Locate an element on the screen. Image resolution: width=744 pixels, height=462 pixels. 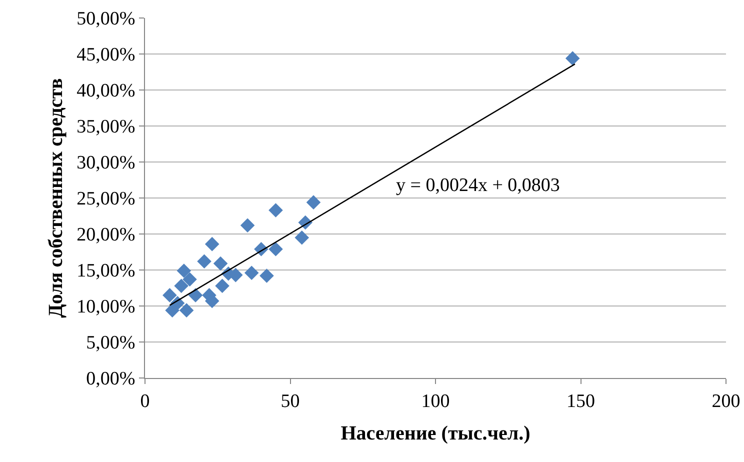
x-tick-label: 150 is located at coordinates (580, 401).